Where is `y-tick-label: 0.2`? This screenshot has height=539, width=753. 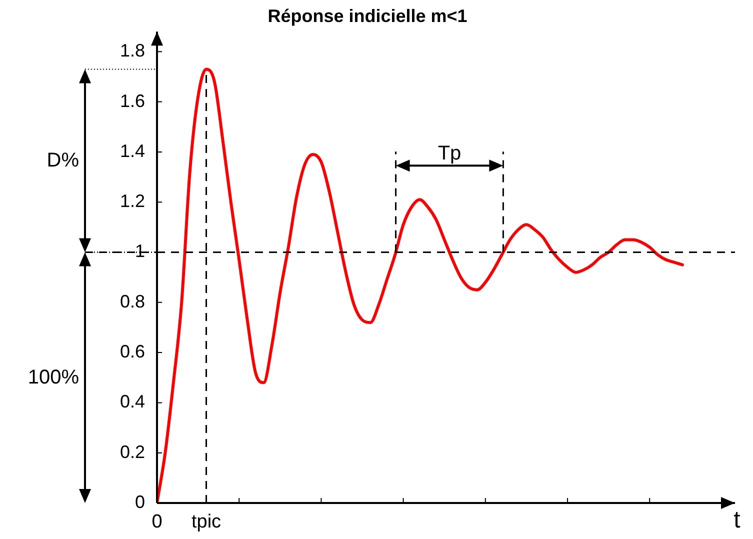
y-tick-label: 0.2 is located at coordinates (132, 452).